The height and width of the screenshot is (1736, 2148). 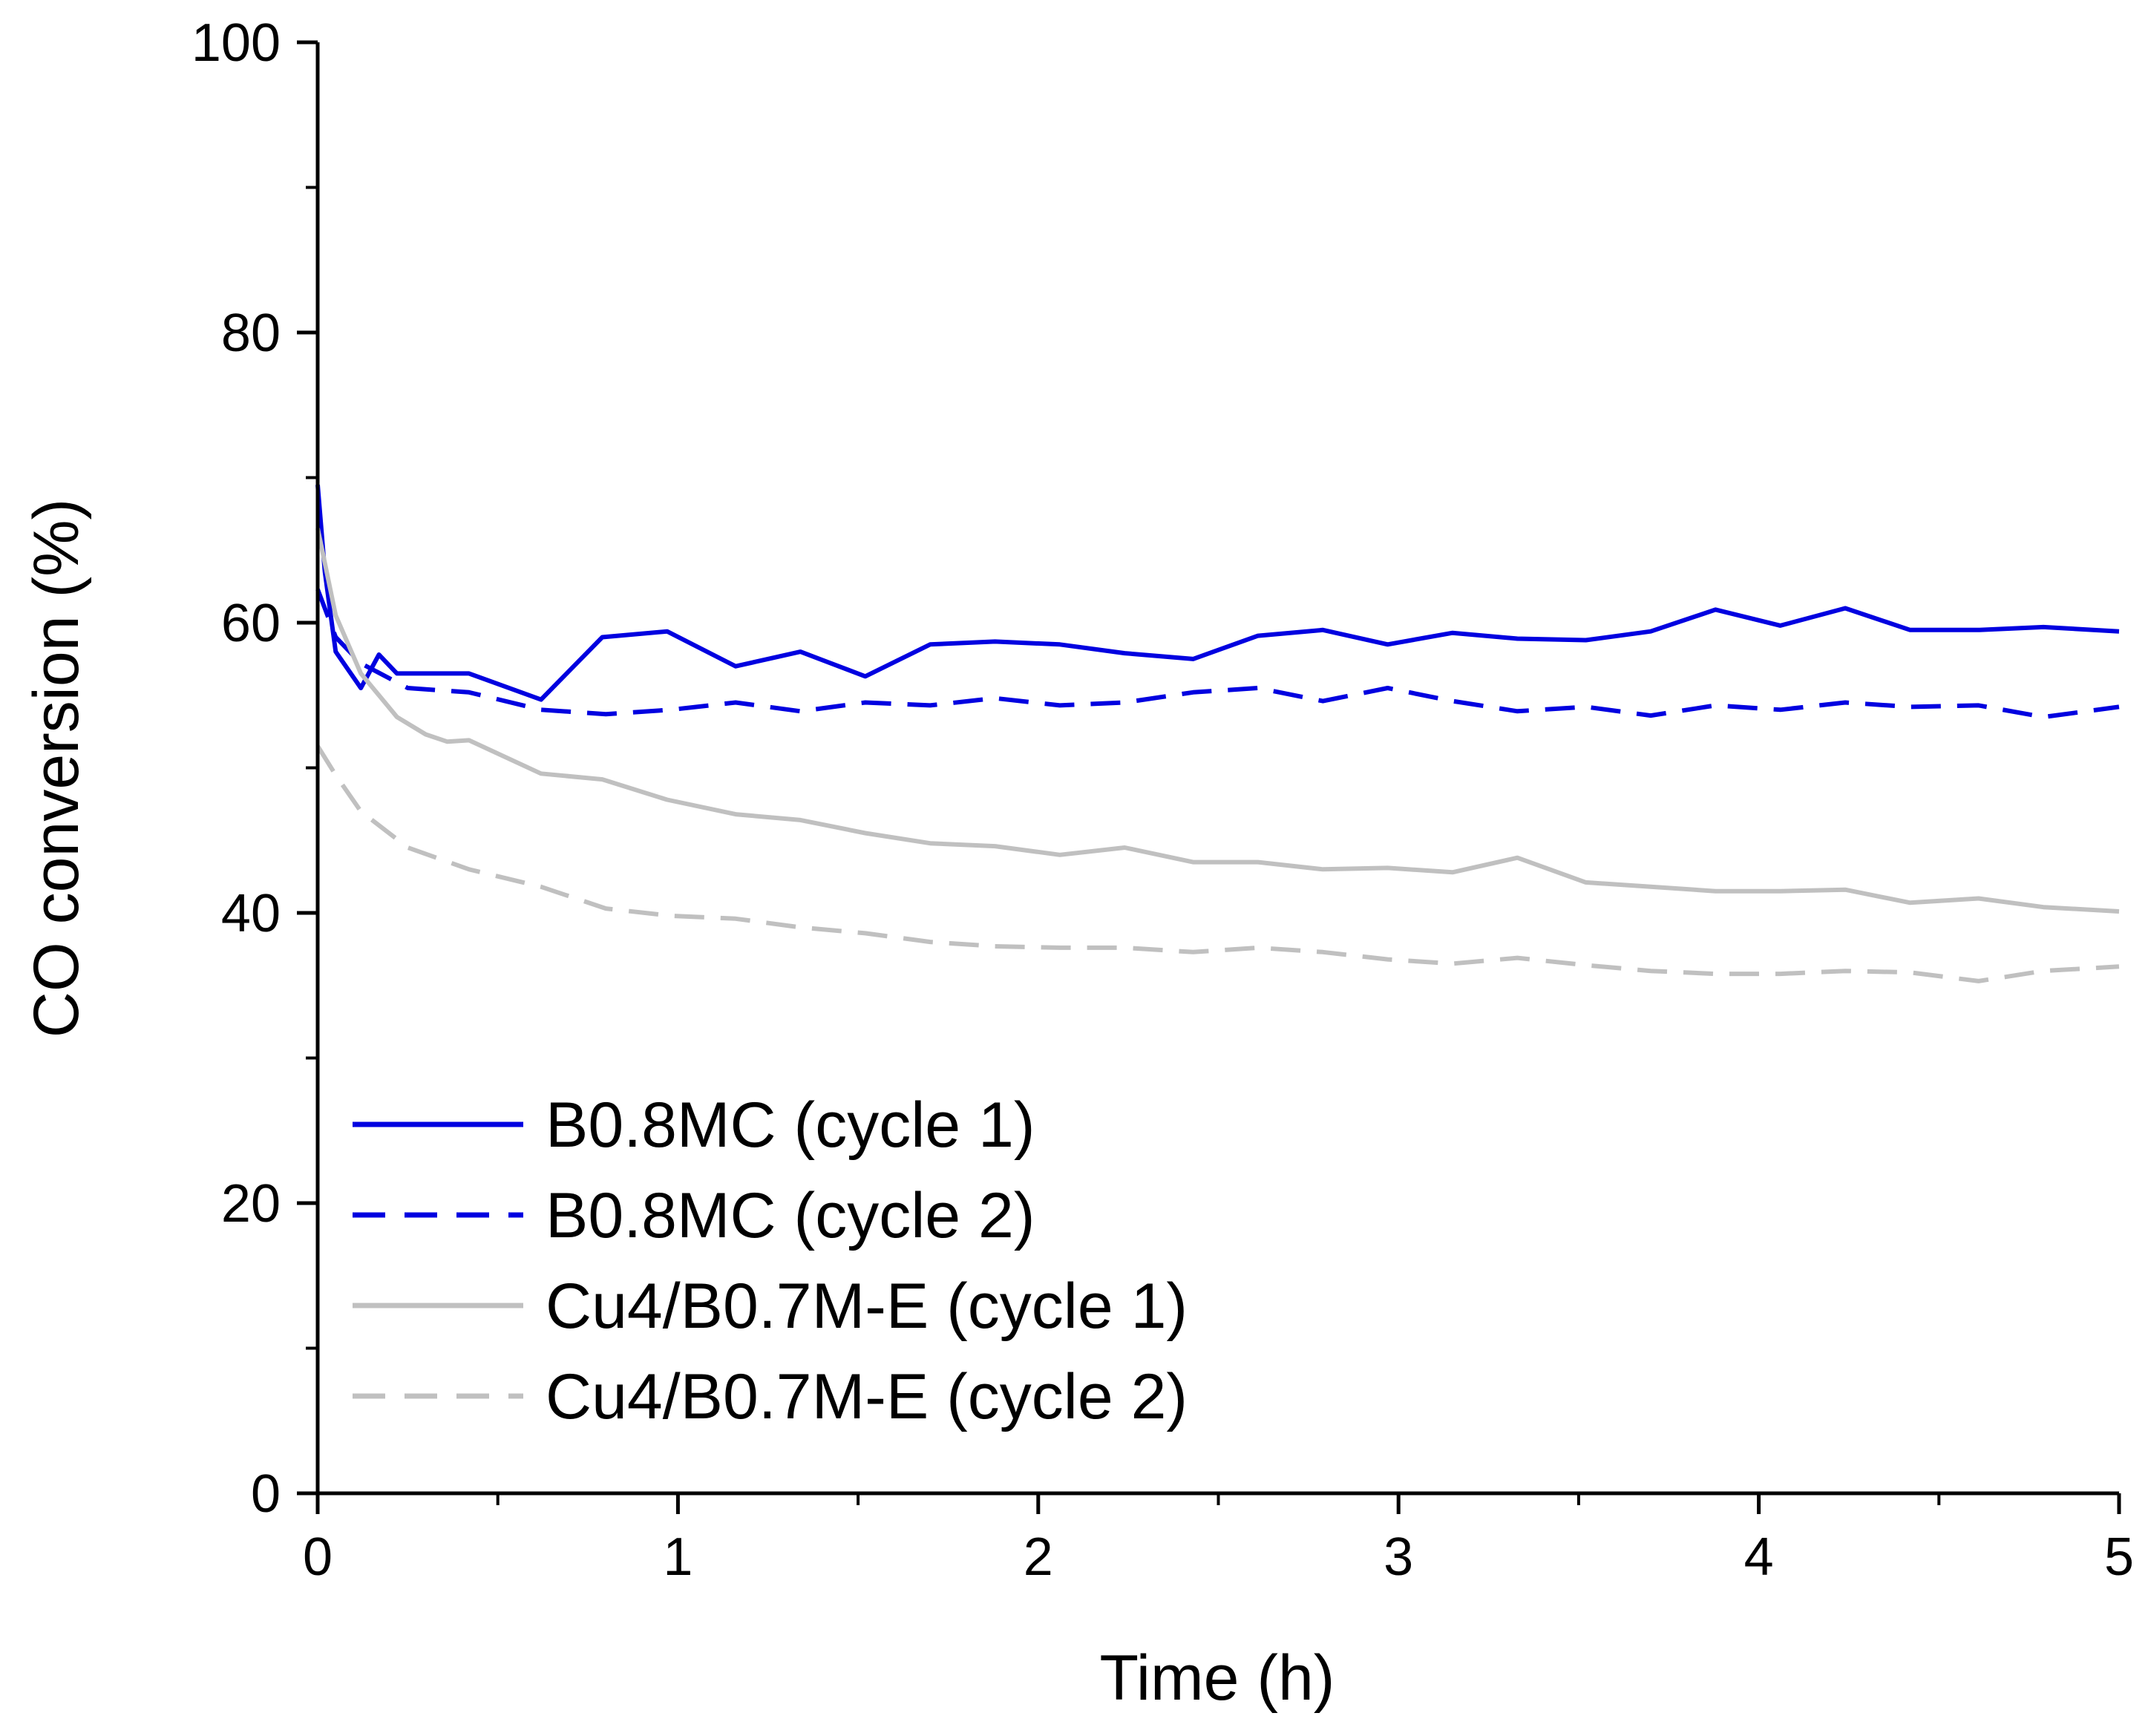 What do you see at coordinates (790, 1125) in the screenshot?
I see `legend-label-1: B0.8MC (cycle 1)` at bounding box center [790, 1125].